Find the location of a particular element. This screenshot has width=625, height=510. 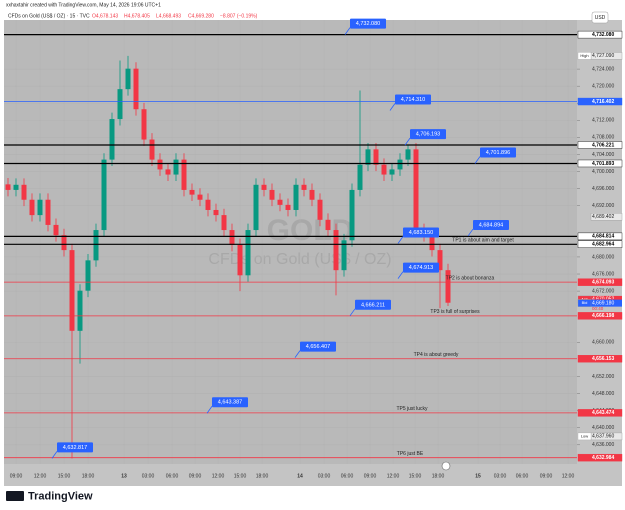

axis-marker-tag-box is located at coordinates (584, 56).